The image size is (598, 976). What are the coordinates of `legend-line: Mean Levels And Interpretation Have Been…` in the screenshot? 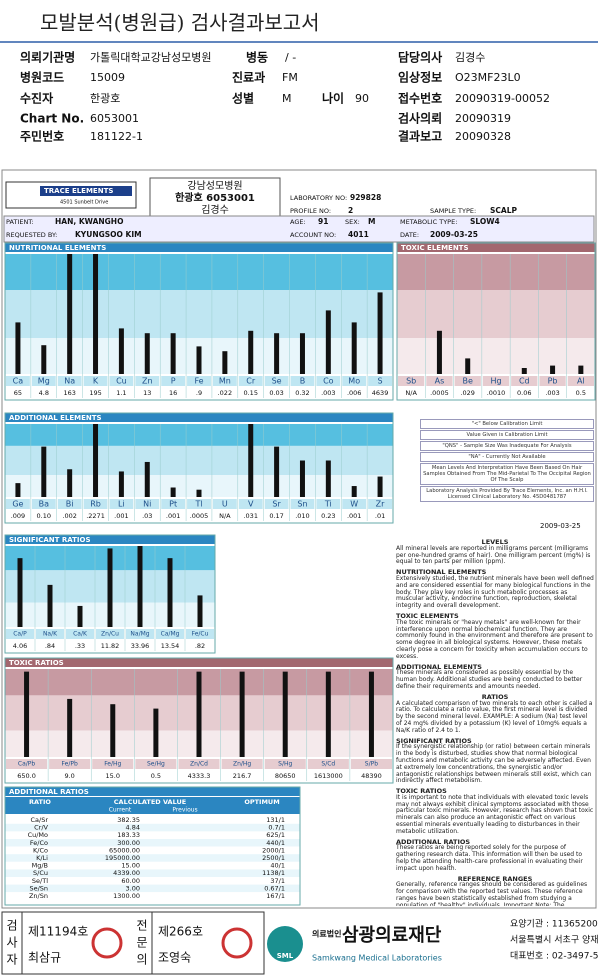 It's located at (507, 474).